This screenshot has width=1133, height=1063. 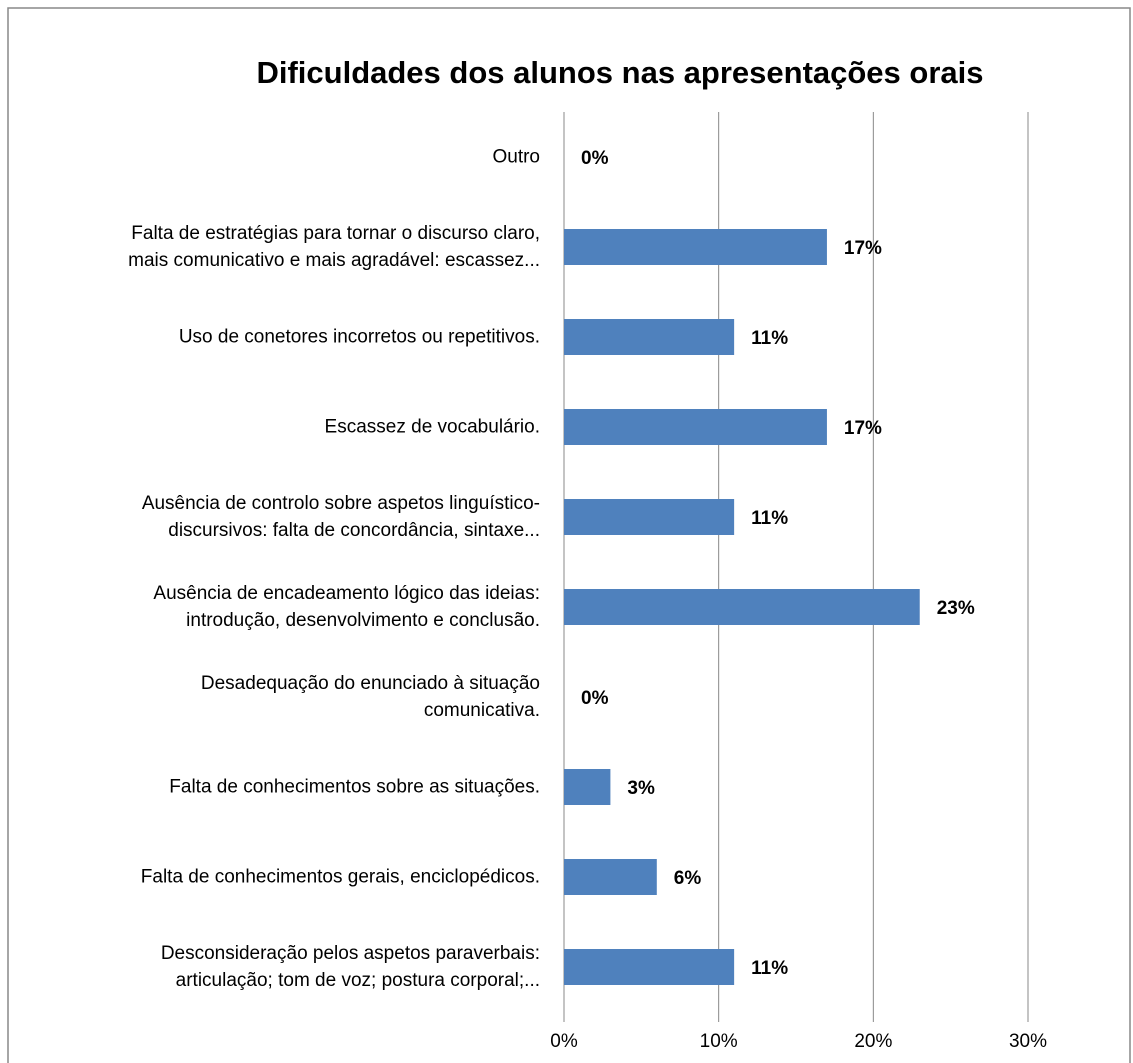 What do you see at coordinates (719, 1041) in the screenshot?
I see `x-tick-label: 10%` at bounding box center [719, 1041].